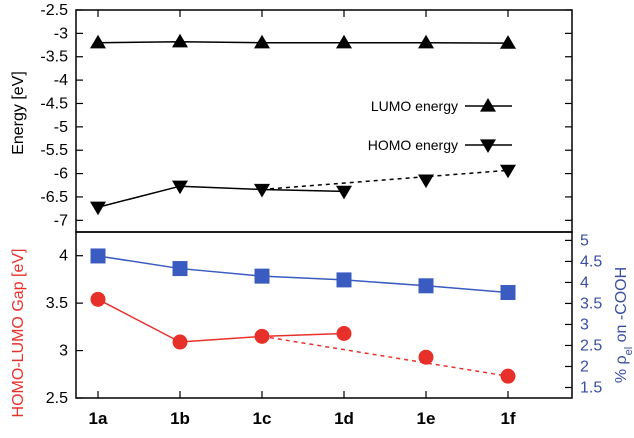 This screenshot has height=438, width=634. What do you see at coordinates (591, 387) in the screenshot?
I see `y2-tick-label: 1.5` at bounding box center [591, 387].